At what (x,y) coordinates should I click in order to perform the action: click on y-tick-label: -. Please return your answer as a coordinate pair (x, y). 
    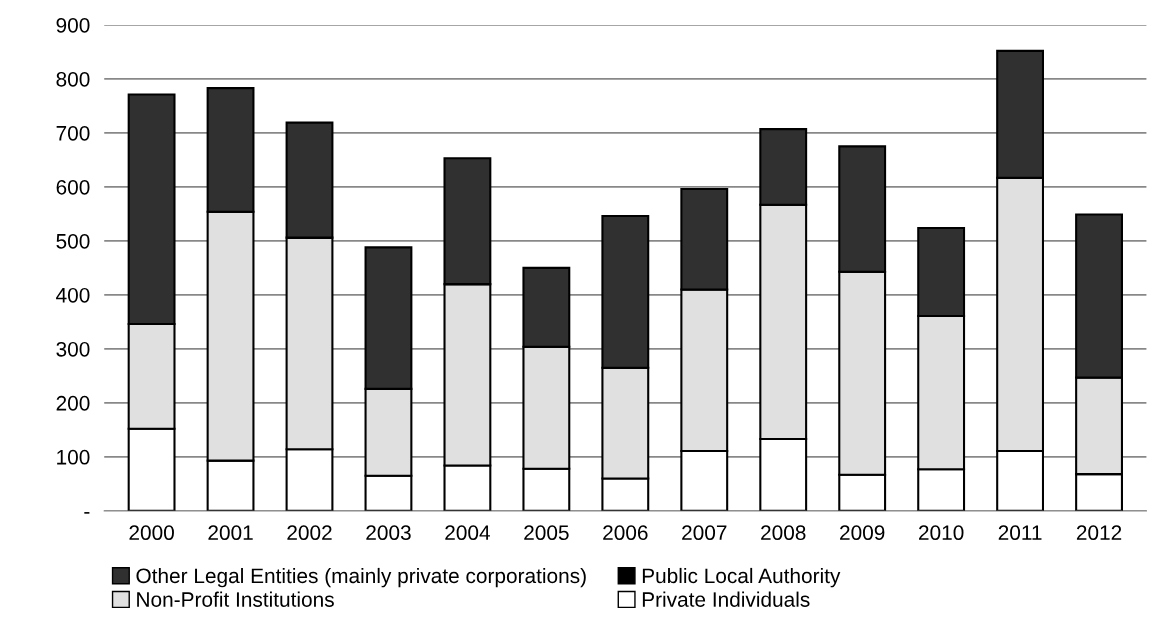
    Looking at the image, I should click on (87, 513).